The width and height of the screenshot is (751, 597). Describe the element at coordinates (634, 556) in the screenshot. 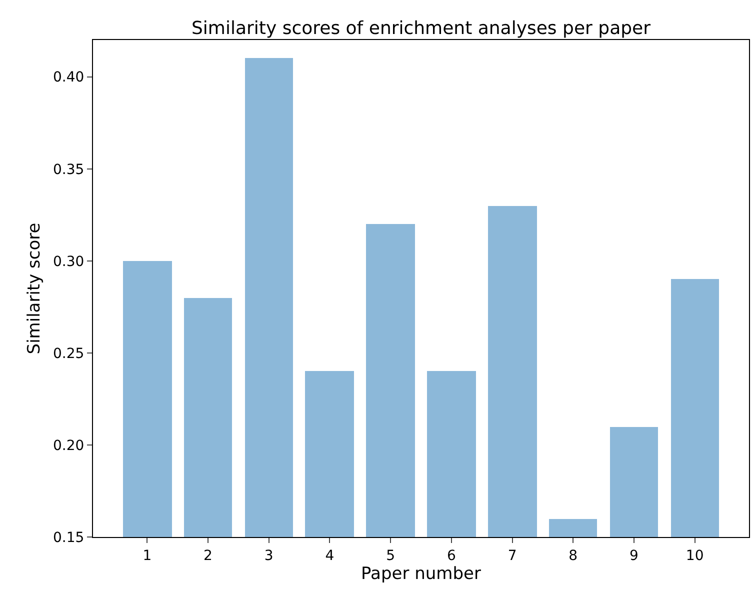

I see `x-tick-label: 9` at that location.